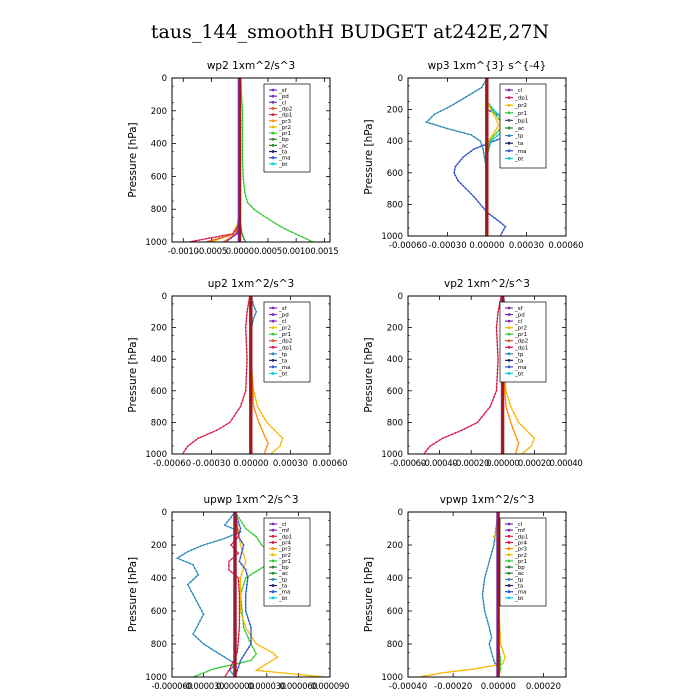 The image size is (700, 700). I want to click on y-tick-label: 400, so click(395, 579).